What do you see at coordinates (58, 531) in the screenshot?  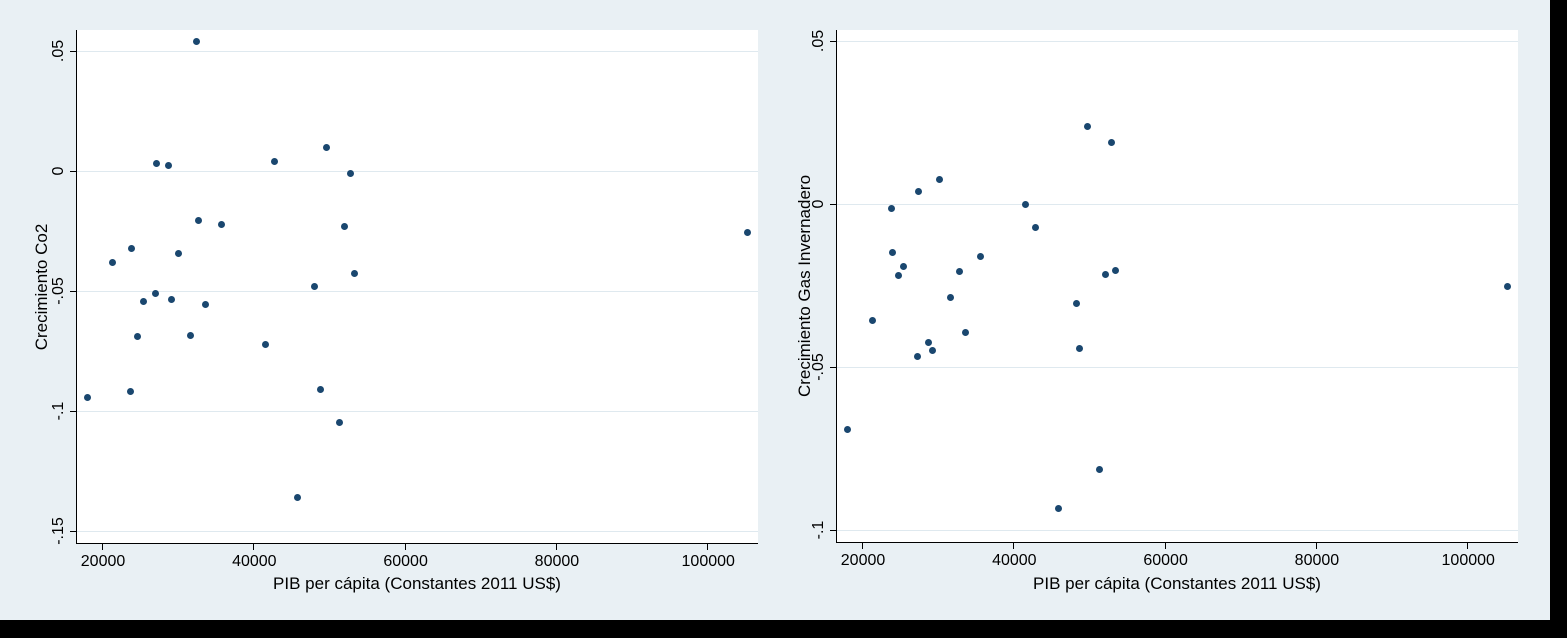 I see `y-tick-label: -.15` at bounding box center [58, 531].